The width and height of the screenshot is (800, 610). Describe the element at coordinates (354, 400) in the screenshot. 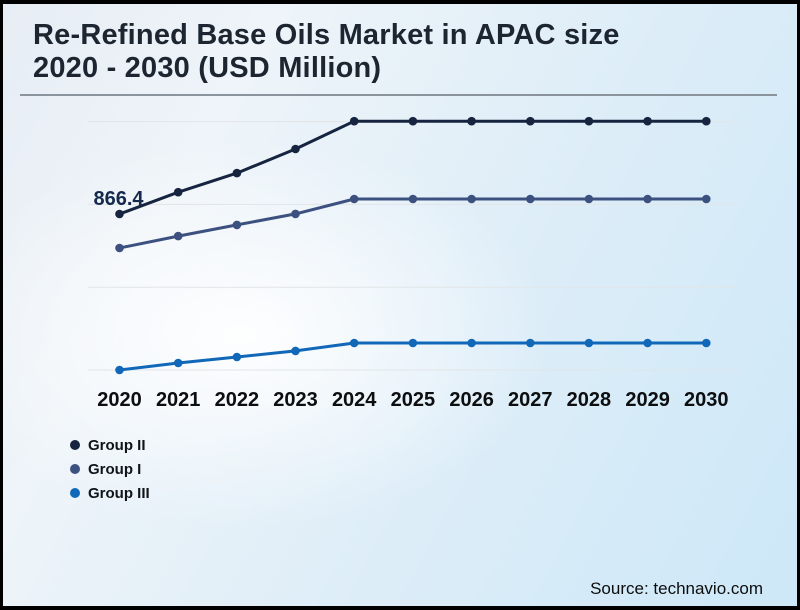

I see `x-axis-label: 2024` at that location.